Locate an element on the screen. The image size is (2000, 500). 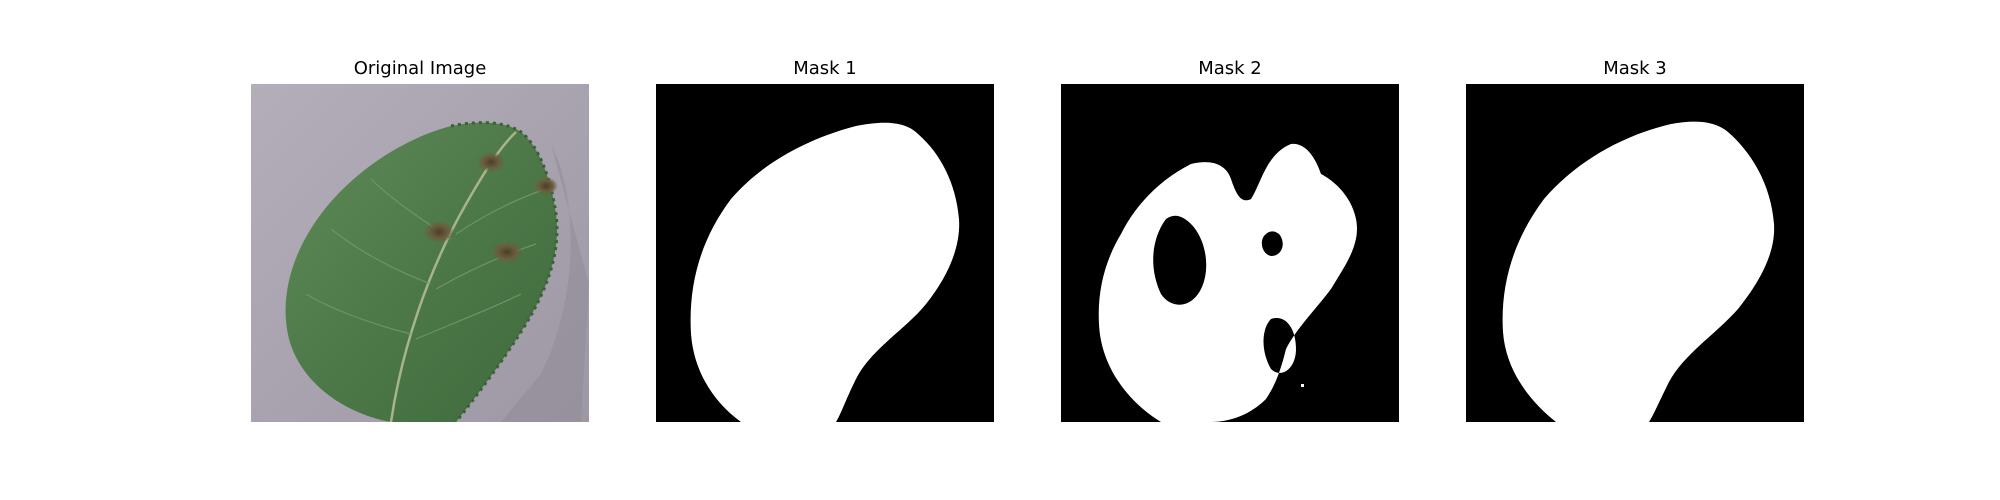
original-leaf-image is located at coordinates (420, 253).